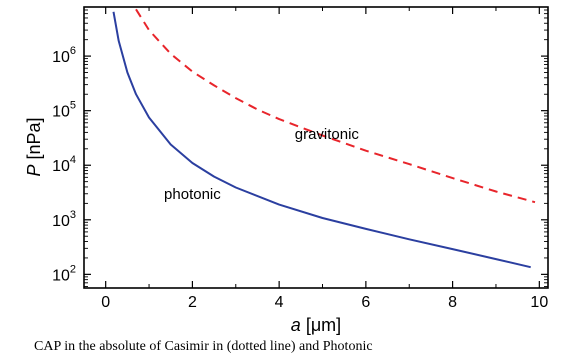  What do you see at coordinates (105, 302) in the screenshot?
I see `x-tick-label: 0` at bounding box center [105, 302].